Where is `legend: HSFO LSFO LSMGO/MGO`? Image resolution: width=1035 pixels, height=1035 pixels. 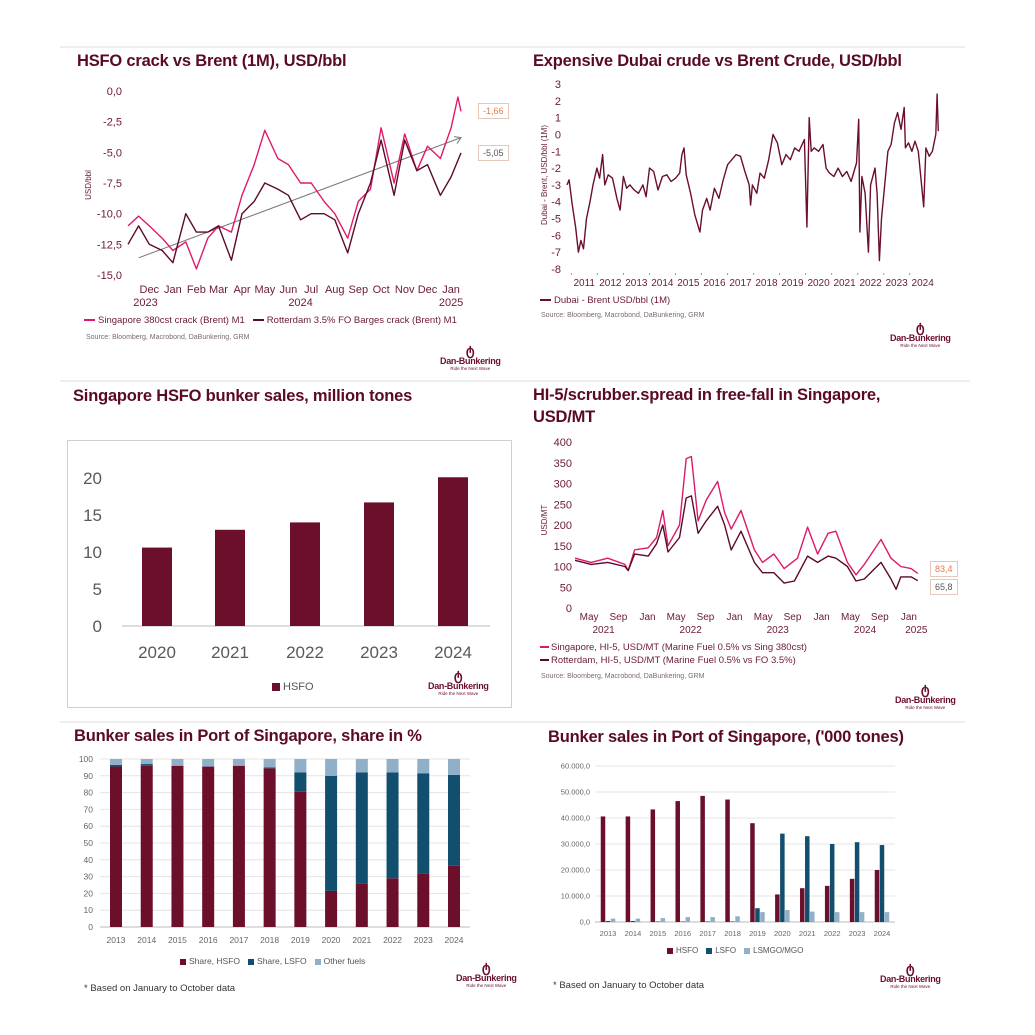 legend: HSFO LSFO LSMGO/MGO is located at coordinates (735, 950).